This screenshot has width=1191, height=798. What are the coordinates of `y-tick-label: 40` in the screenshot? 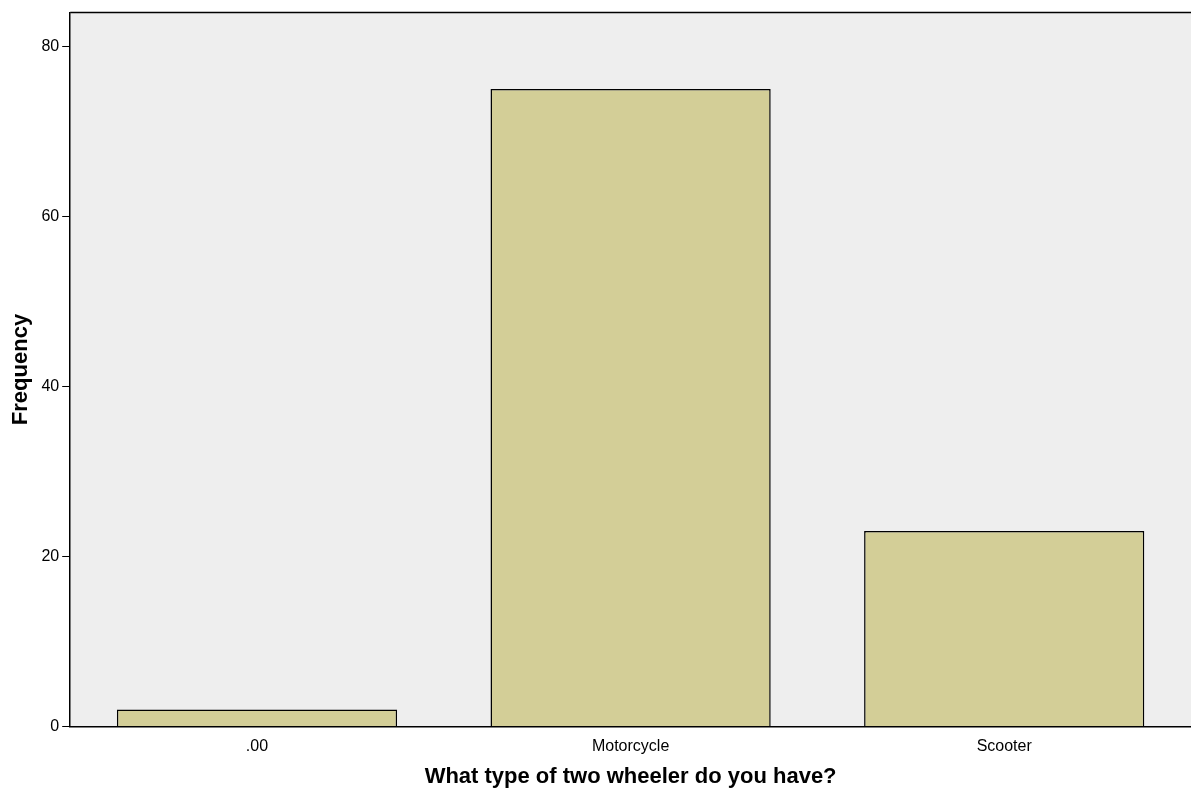 It's located at (50, 385).